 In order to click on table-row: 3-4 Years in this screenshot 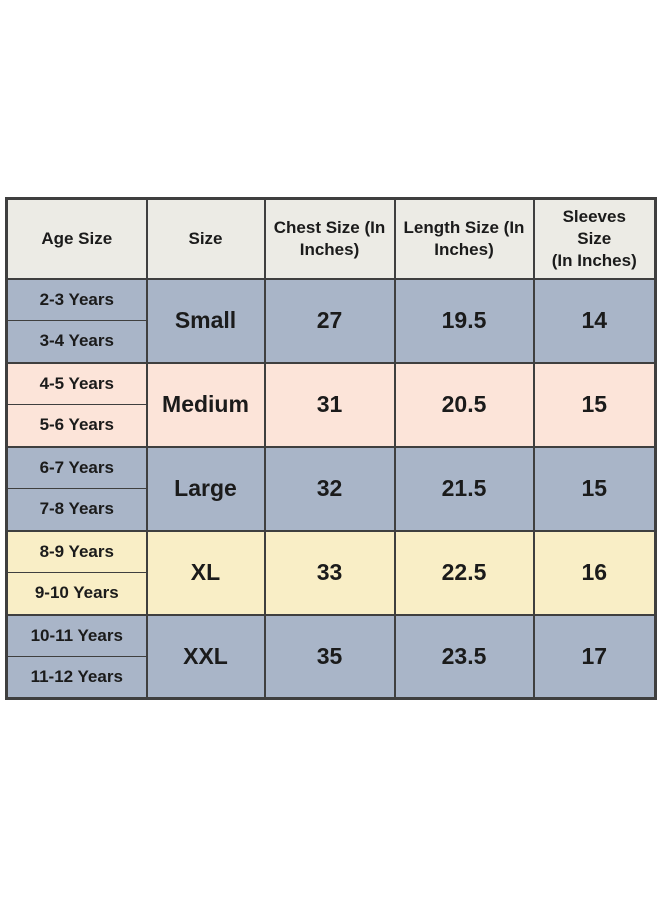, I will do `click(330, 342)`.